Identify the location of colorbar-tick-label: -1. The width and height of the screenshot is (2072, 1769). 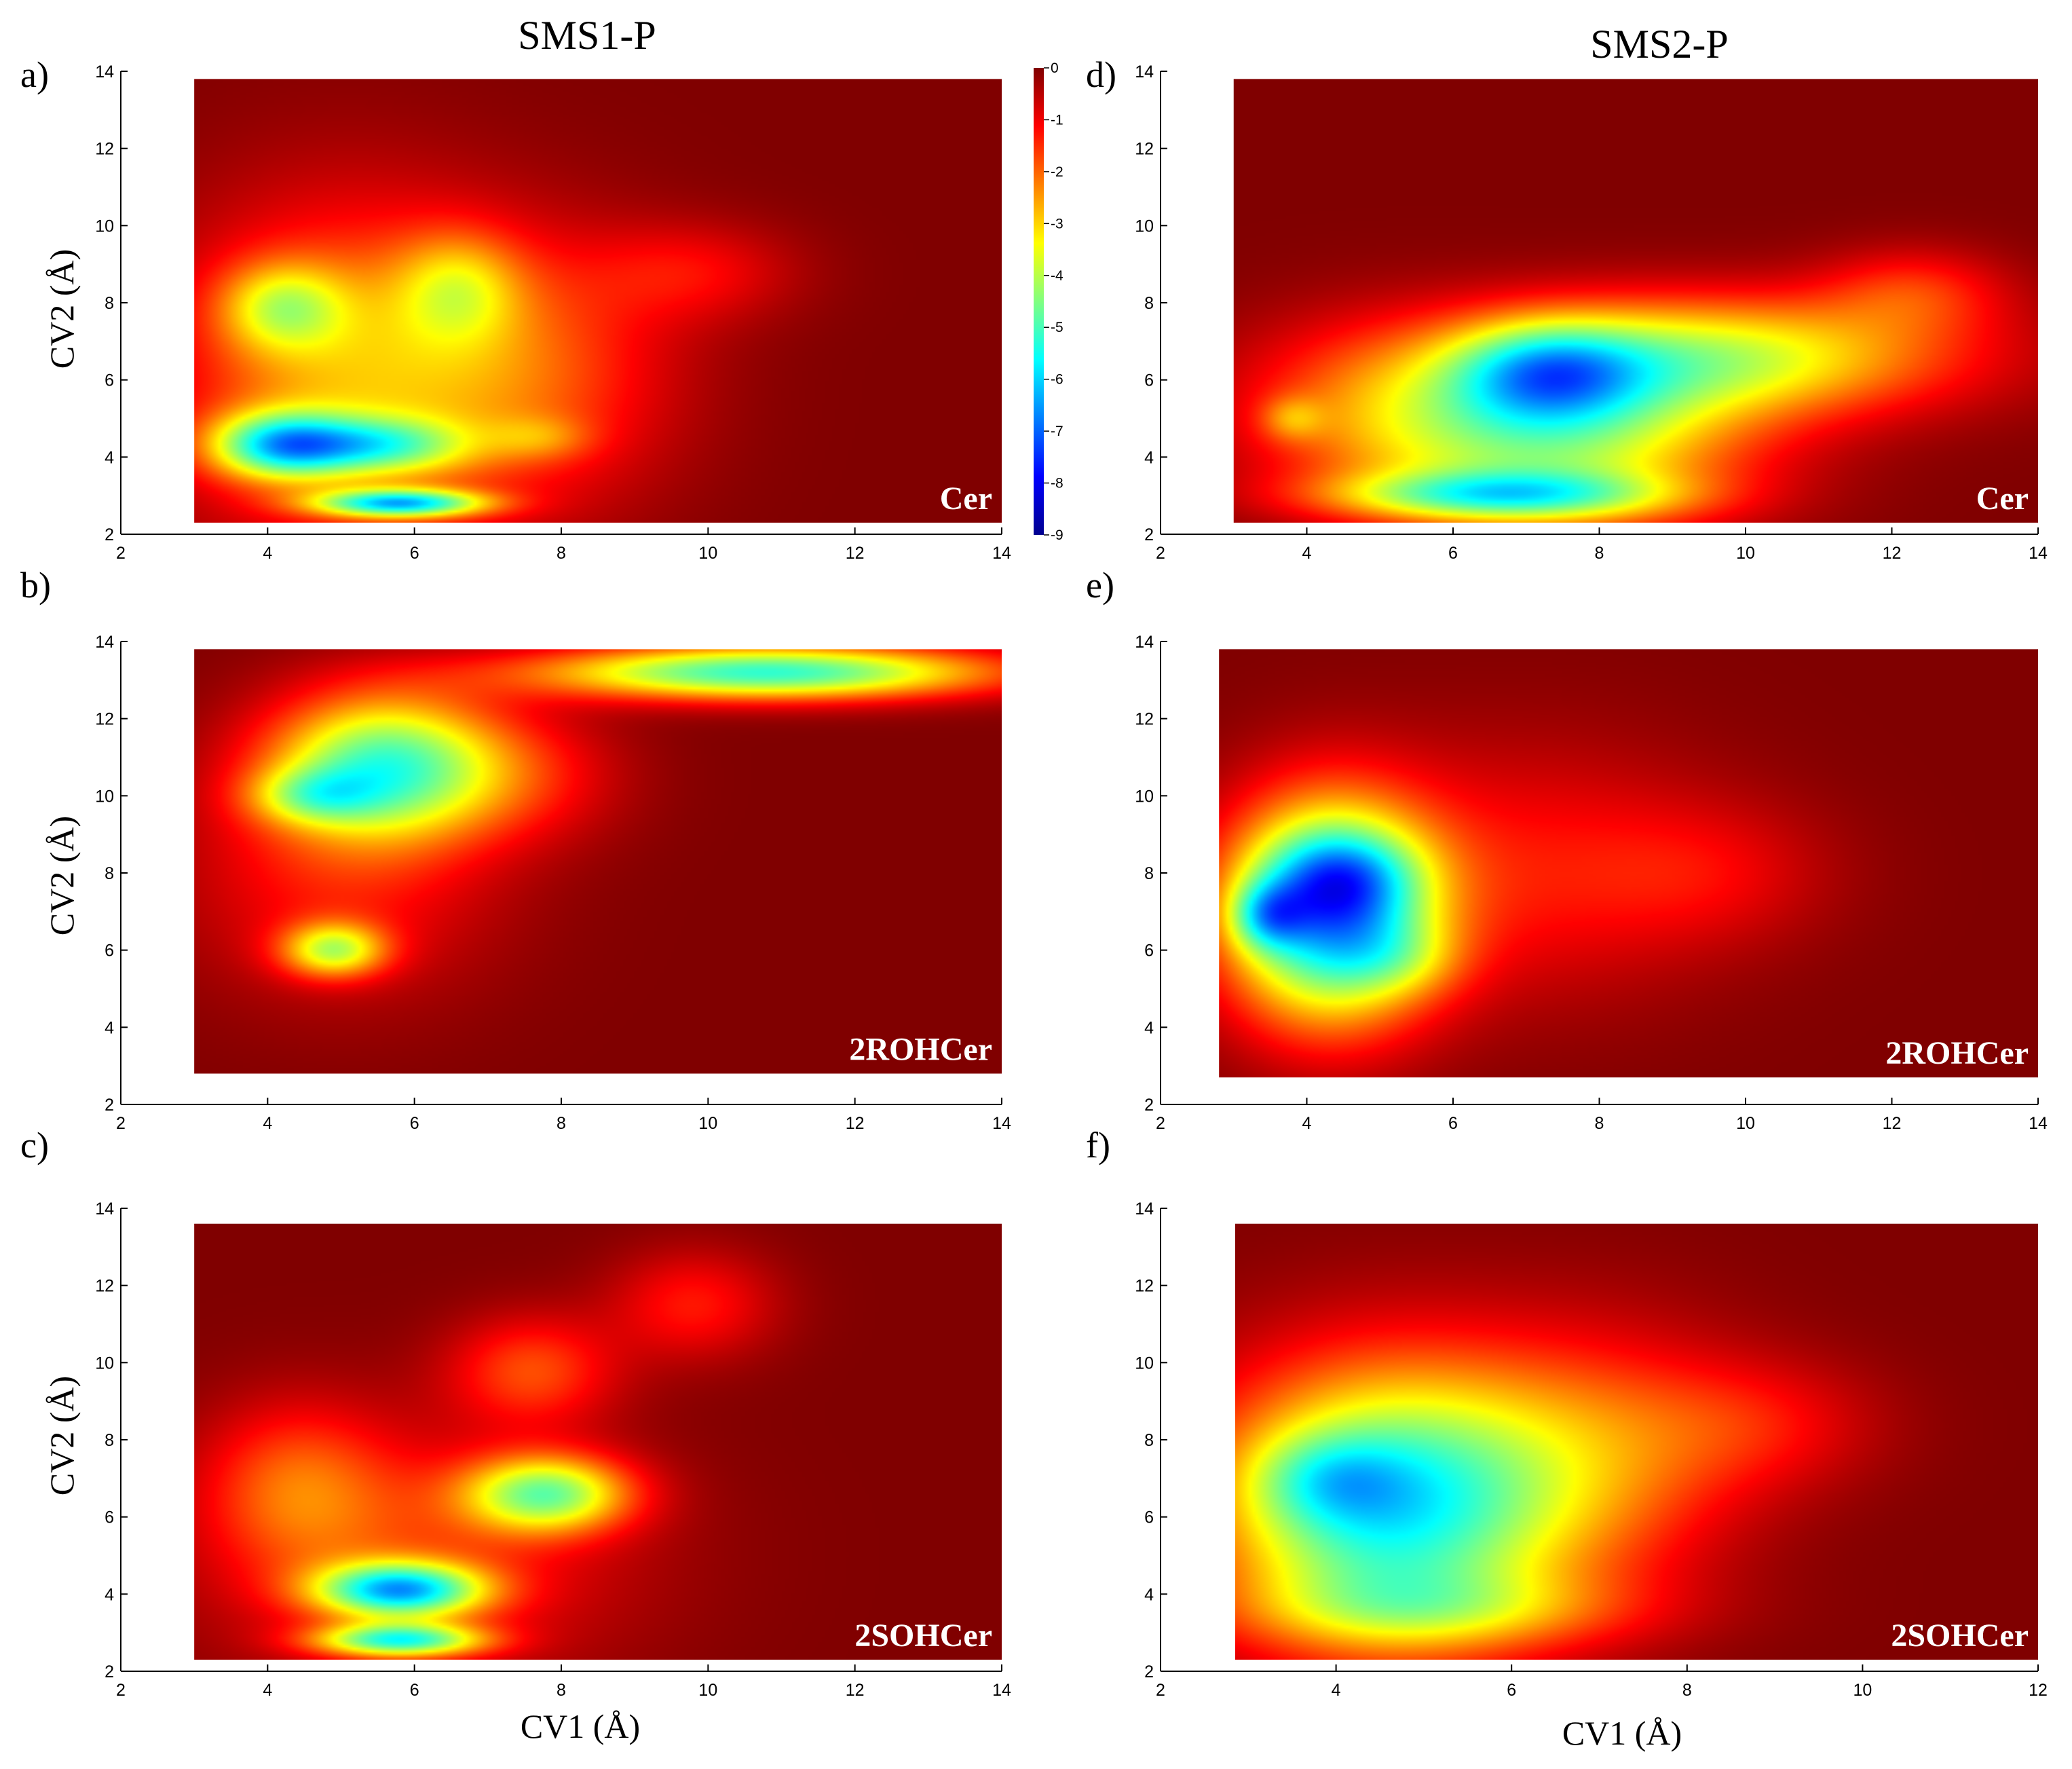
(1057, 120).